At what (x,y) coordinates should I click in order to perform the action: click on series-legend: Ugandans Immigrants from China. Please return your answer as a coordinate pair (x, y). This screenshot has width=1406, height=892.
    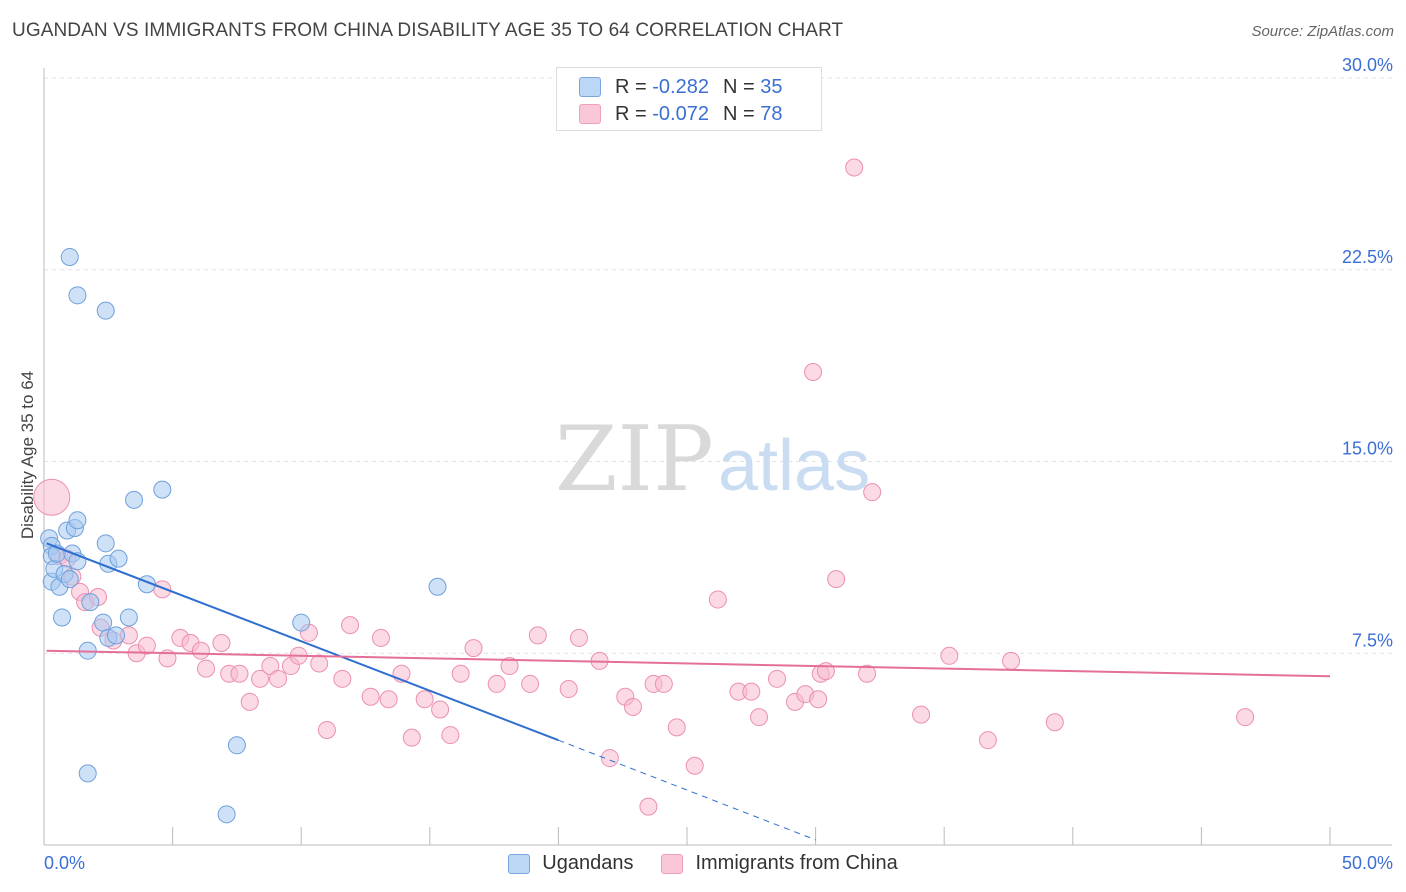
    Looking at the image, I should click on (703, 863).